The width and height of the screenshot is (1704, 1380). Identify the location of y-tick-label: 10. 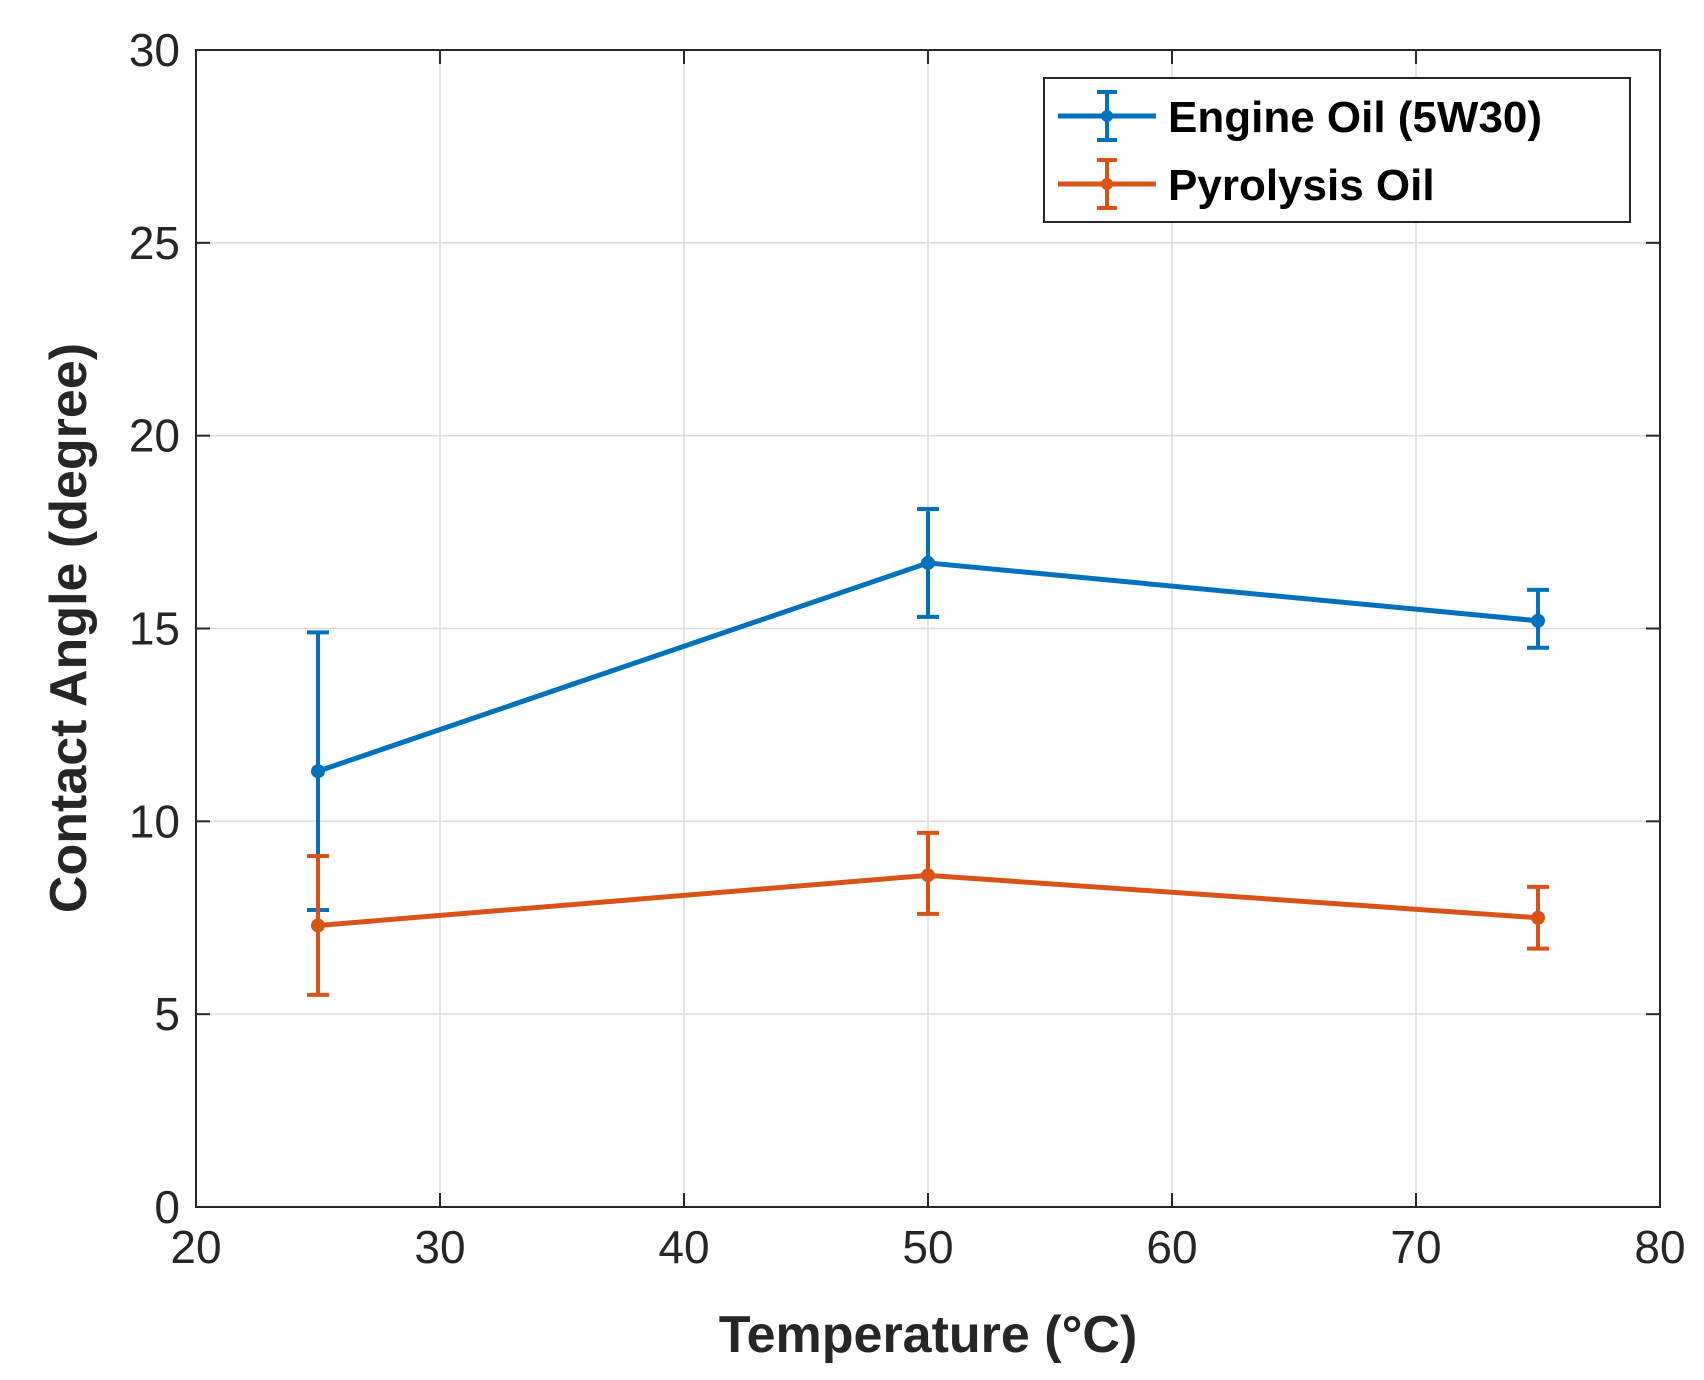
(154, 821).